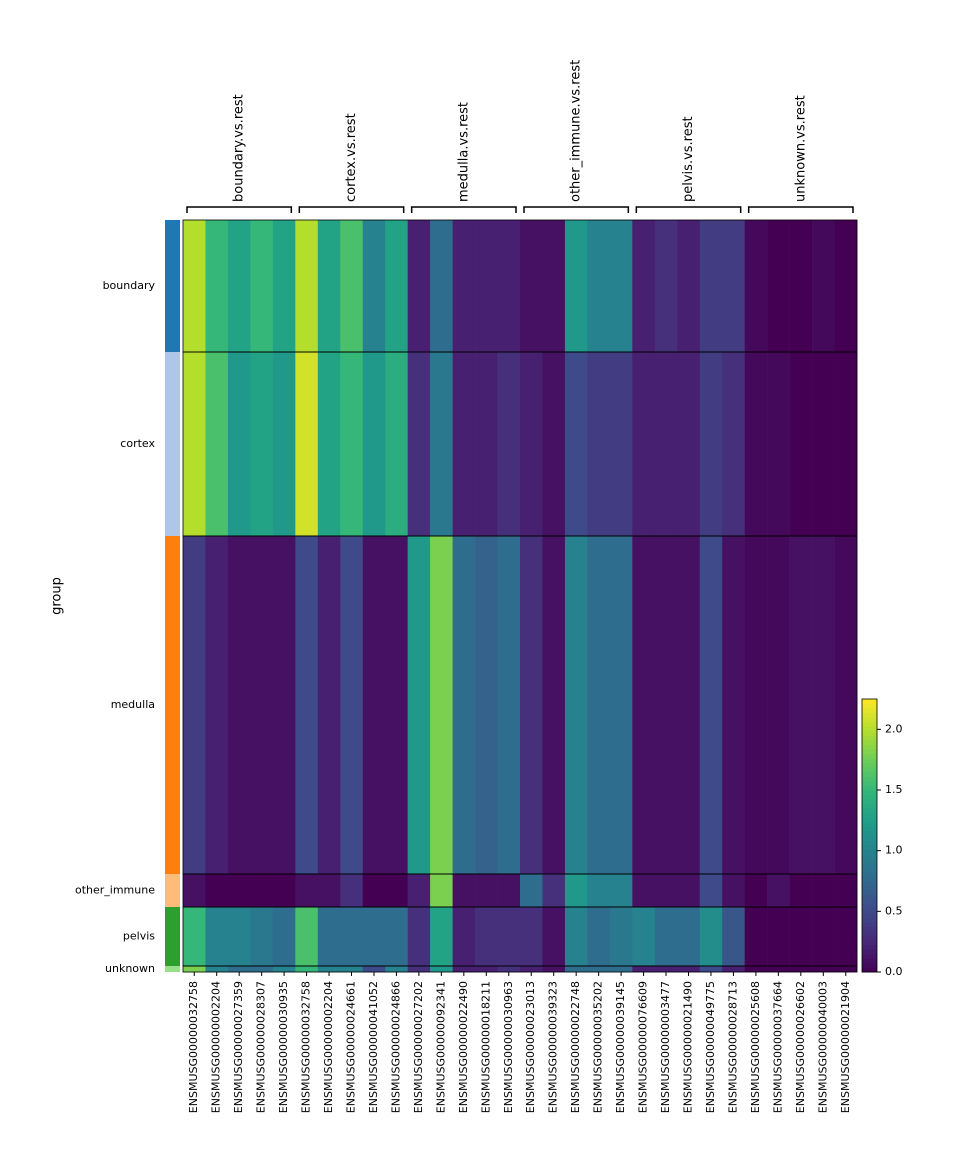 The height and width of the screenshot is (1172, 955). I want to click on x-tick-label: ENSMUSG00000026602, so click(800, 1047).